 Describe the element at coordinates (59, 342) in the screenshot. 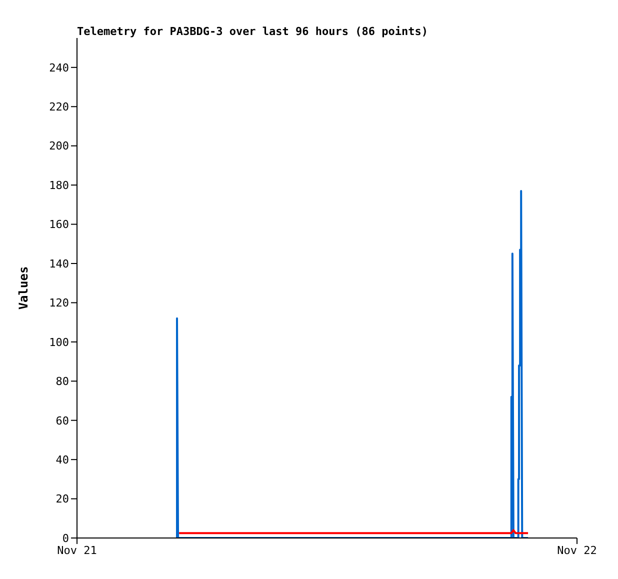

I see `y-tick-label: 100` at that location.